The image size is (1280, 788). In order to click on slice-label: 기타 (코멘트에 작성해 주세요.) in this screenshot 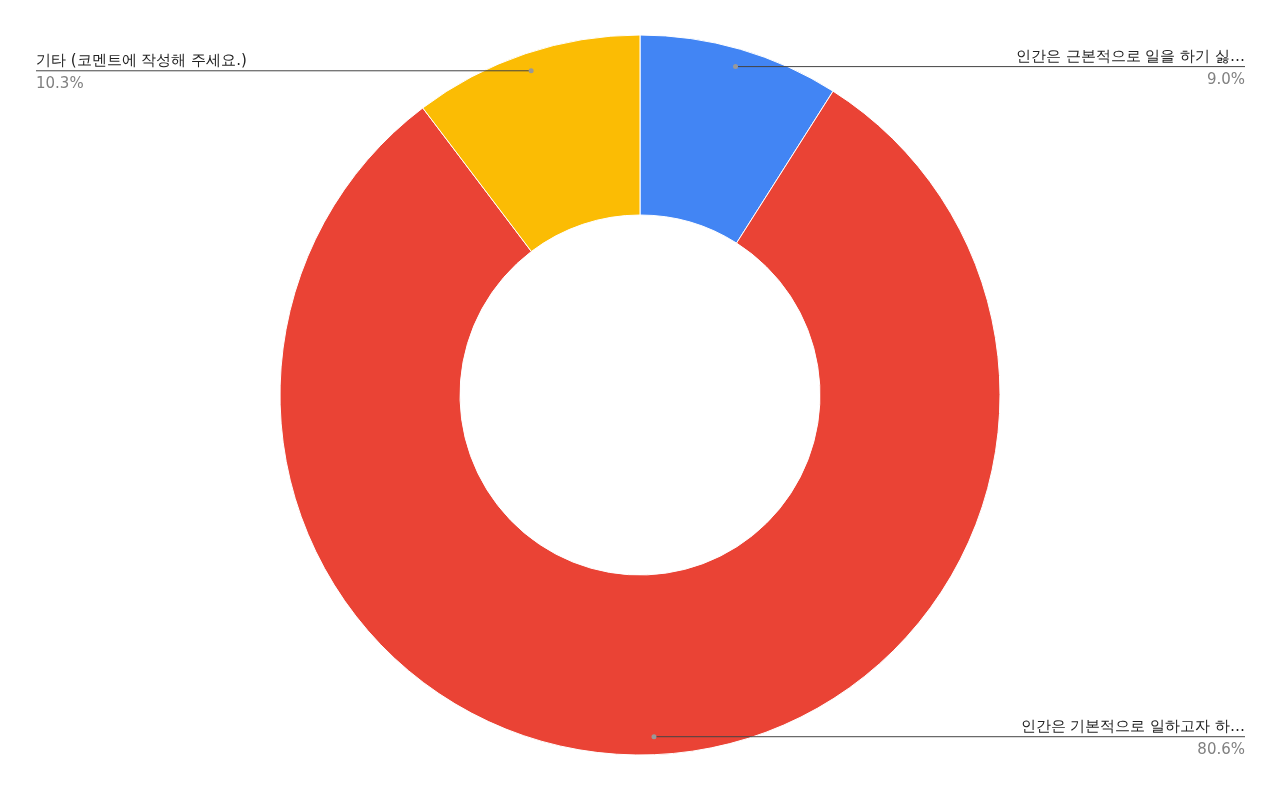, I will do `click(141, 59)`.